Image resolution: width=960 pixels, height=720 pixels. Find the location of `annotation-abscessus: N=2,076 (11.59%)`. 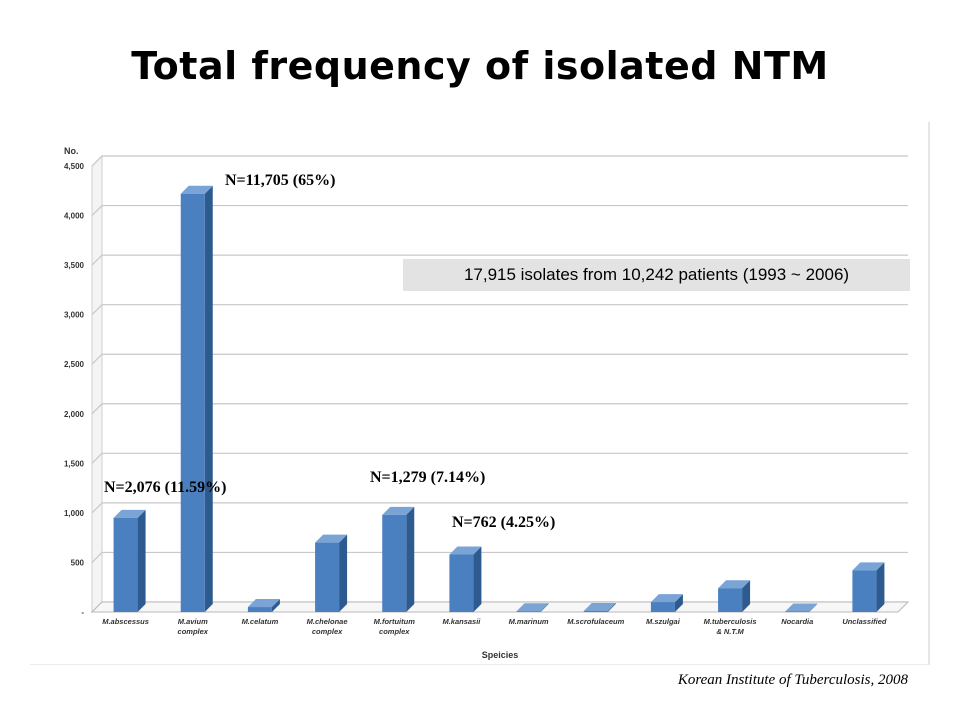

annotation-abscessus: N=2,076 (11.59%) is located at coordinates (165, 487).